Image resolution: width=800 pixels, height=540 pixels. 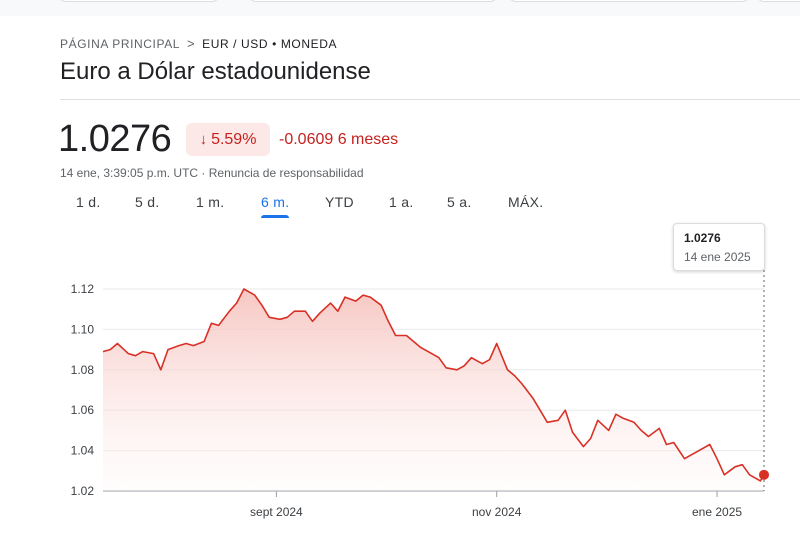 I want to click on y-tick-label: 1.08, so click(x=83, y=370).